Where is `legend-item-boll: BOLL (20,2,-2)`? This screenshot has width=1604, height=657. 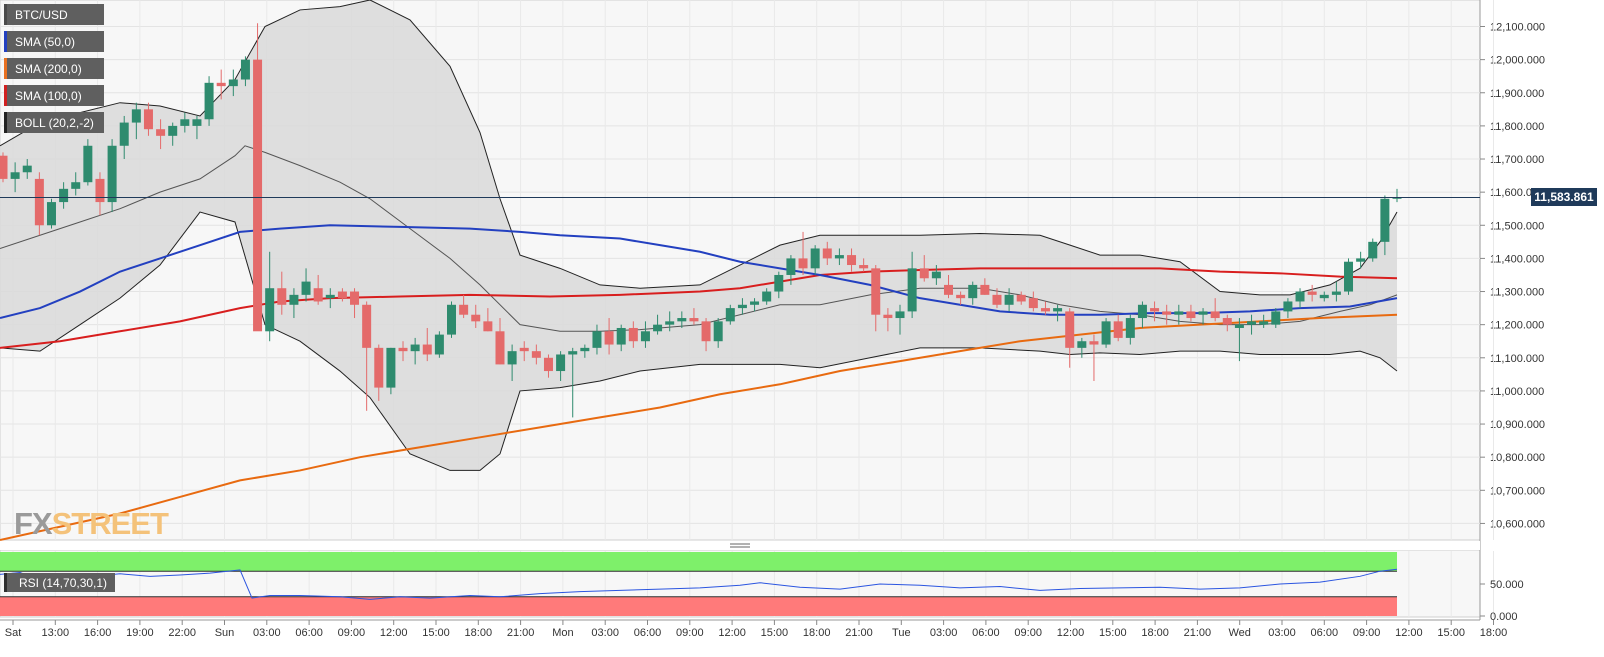 legend-item-boll: BOLL (20,2,-2) is located at coordinates (54, 122).